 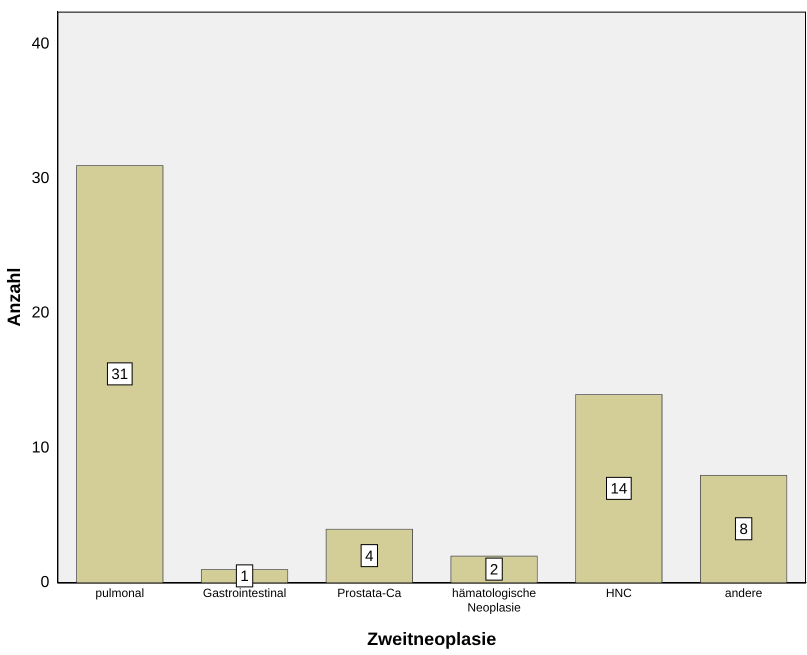 I want to click on y-tick-label: 0, so click(x=45, y=583).